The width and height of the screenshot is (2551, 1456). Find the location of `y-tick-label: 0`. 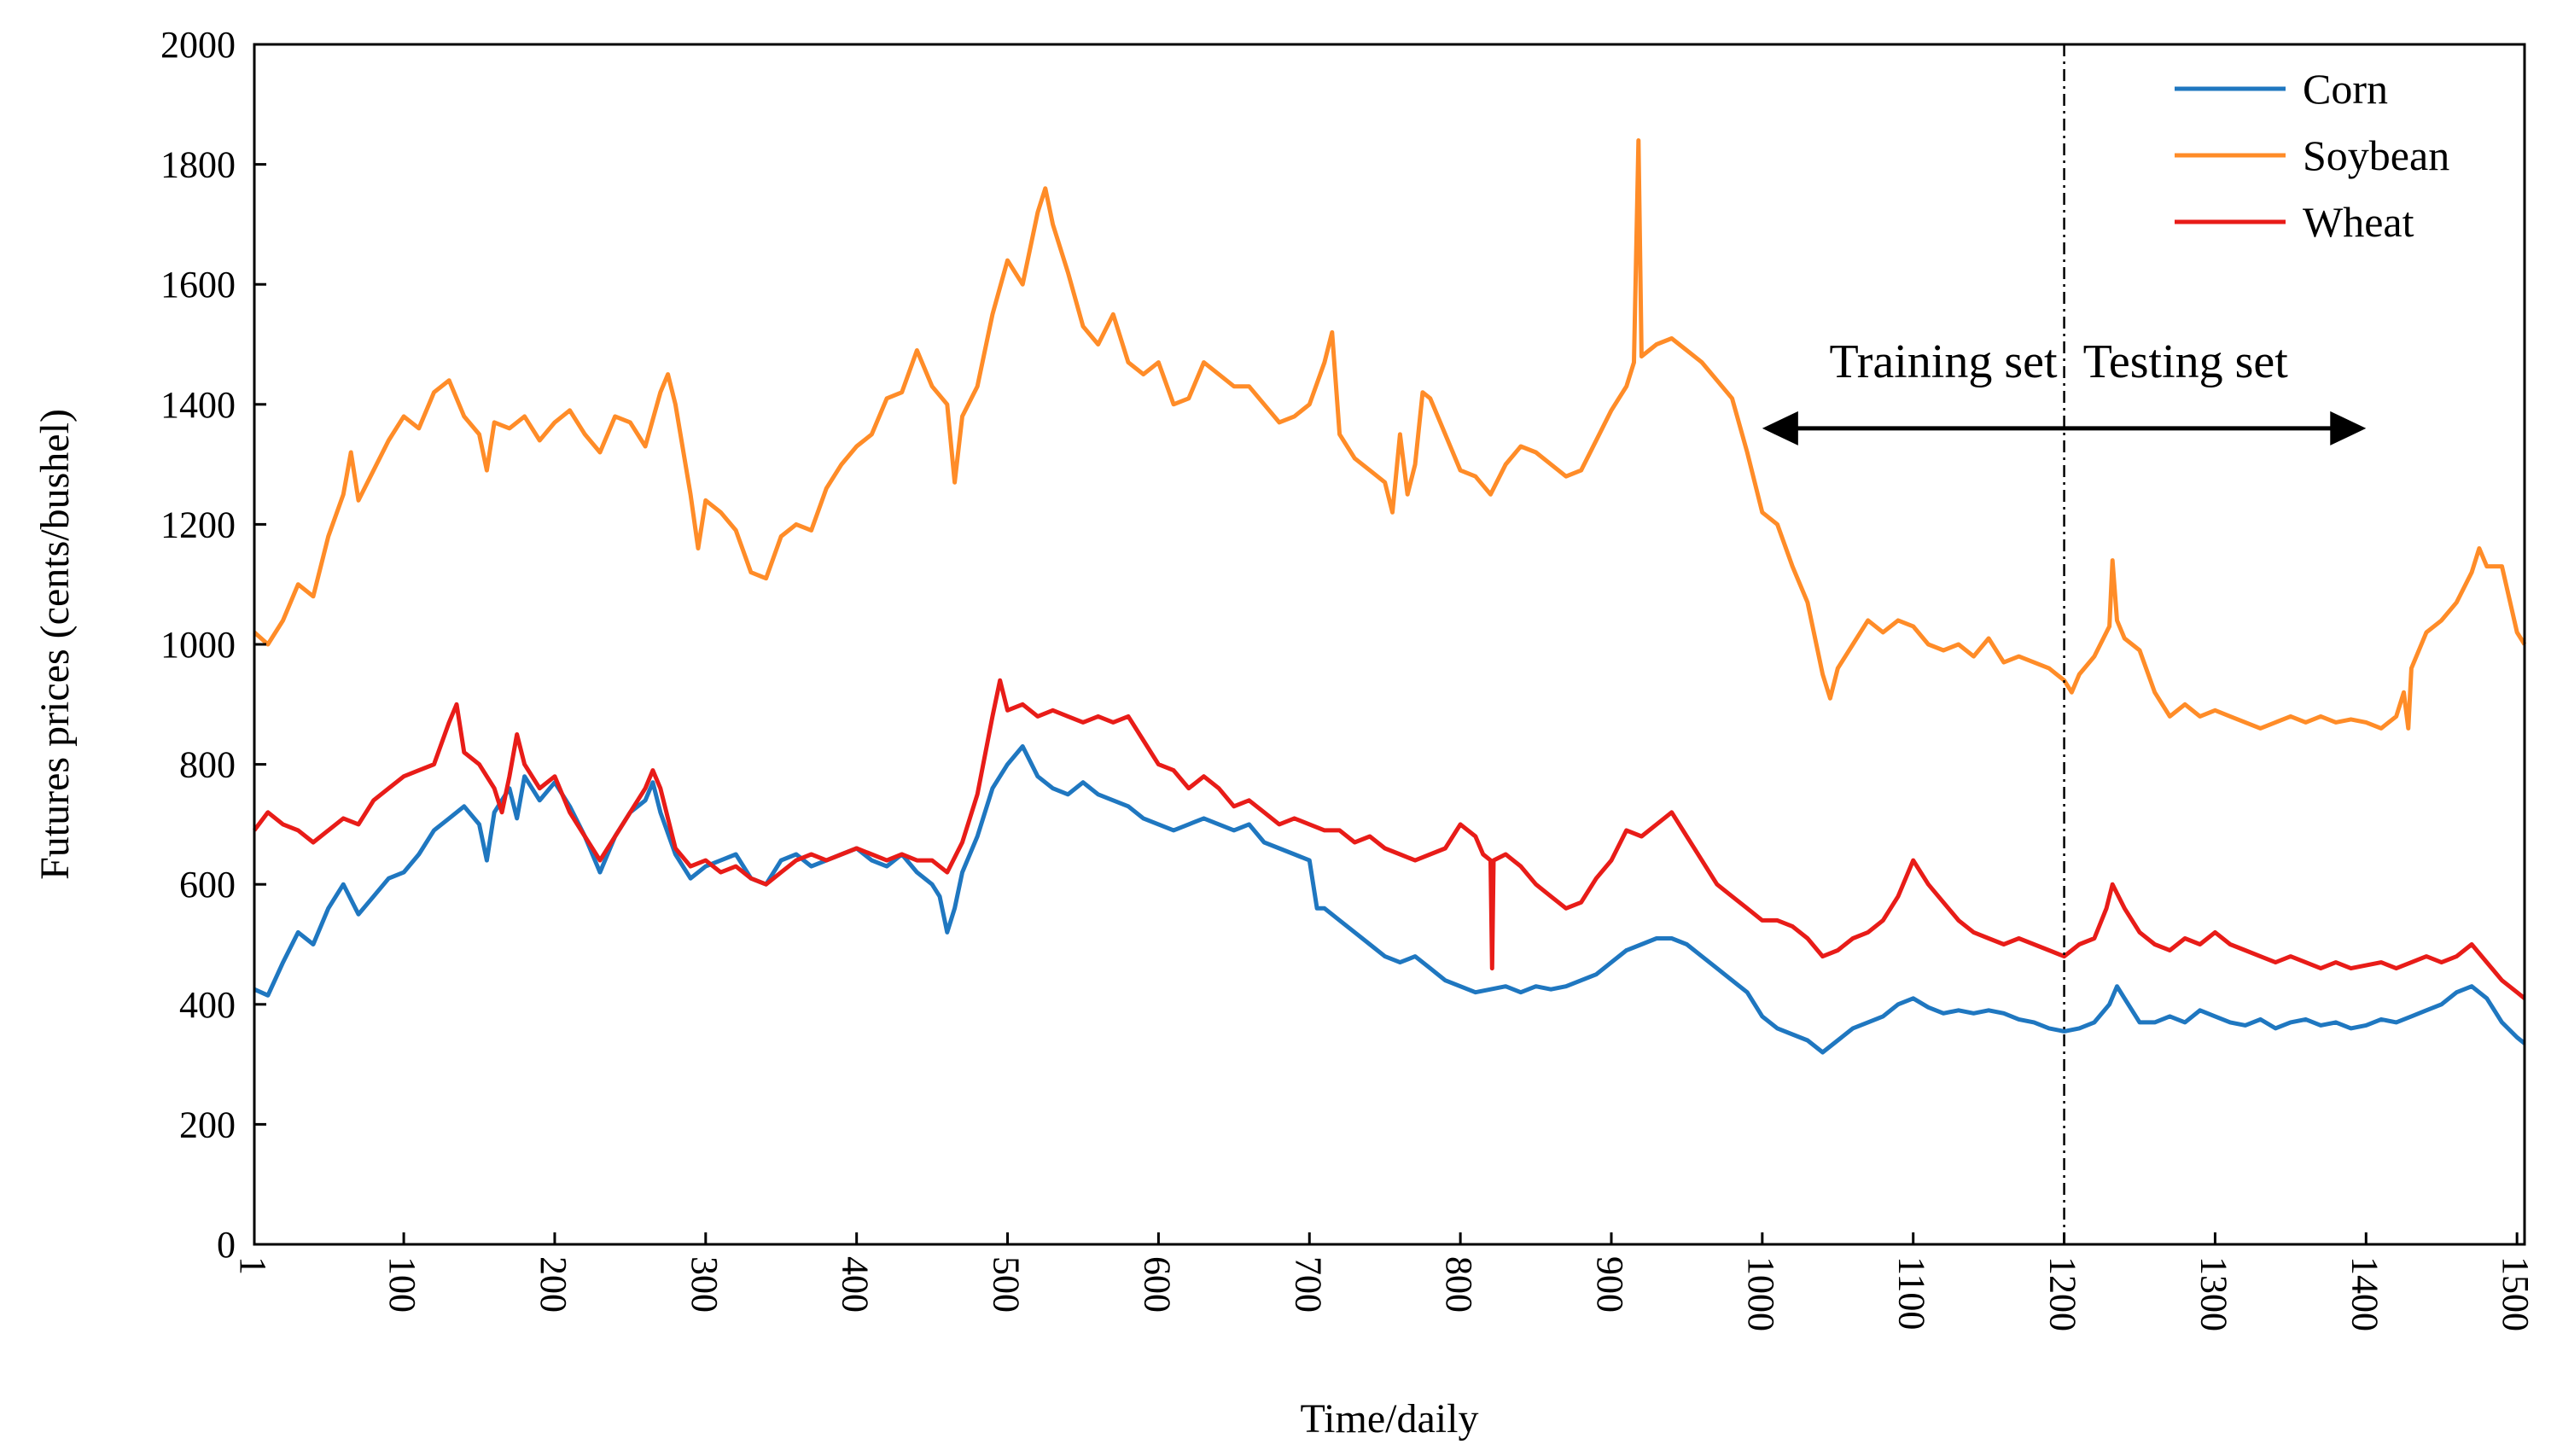

y-tick-label: 0 is located at coordinates (226, 1245).